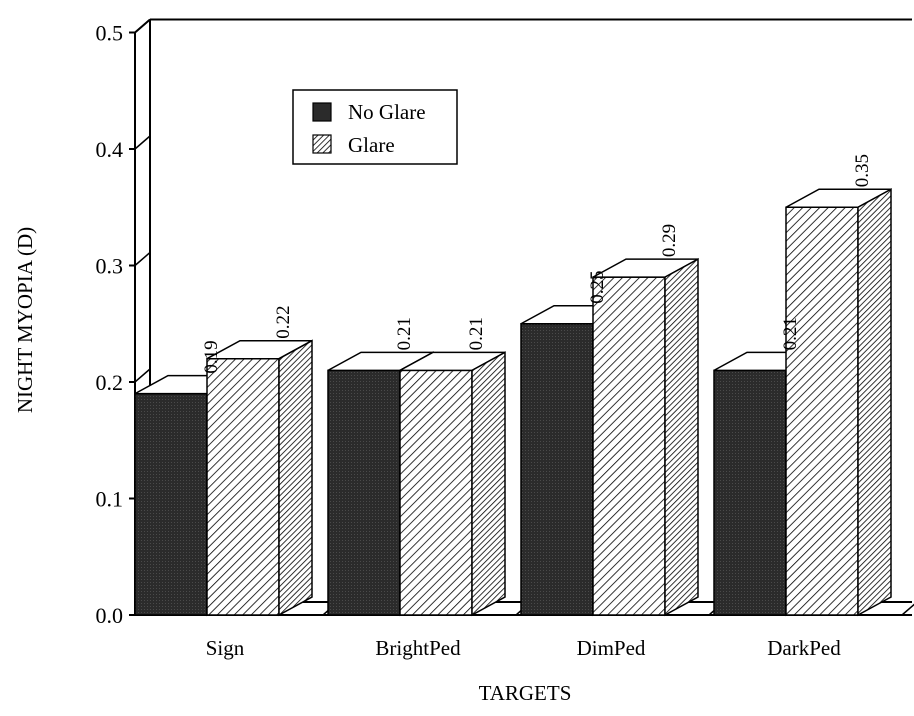 The width and height of the screenshot is (914, 716). What do you see at coordinates (225, 648) in the screenshot?
I see `x-tick-label: Sign` at bounding box center [225, 648].